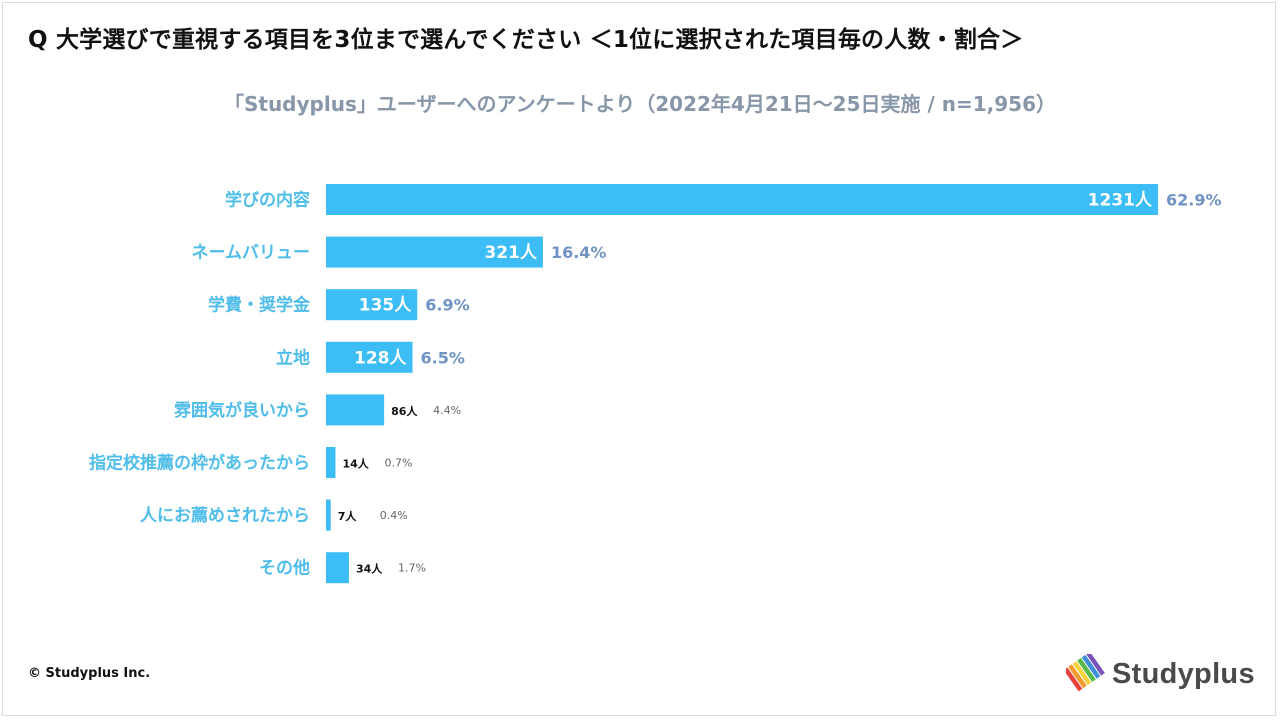 This screenshot has width=1280, height=720. What do you see at coordinates (579, 252) in the screenshot?
I see `percent-label: 16.4%` at bounding box center [579, 252].